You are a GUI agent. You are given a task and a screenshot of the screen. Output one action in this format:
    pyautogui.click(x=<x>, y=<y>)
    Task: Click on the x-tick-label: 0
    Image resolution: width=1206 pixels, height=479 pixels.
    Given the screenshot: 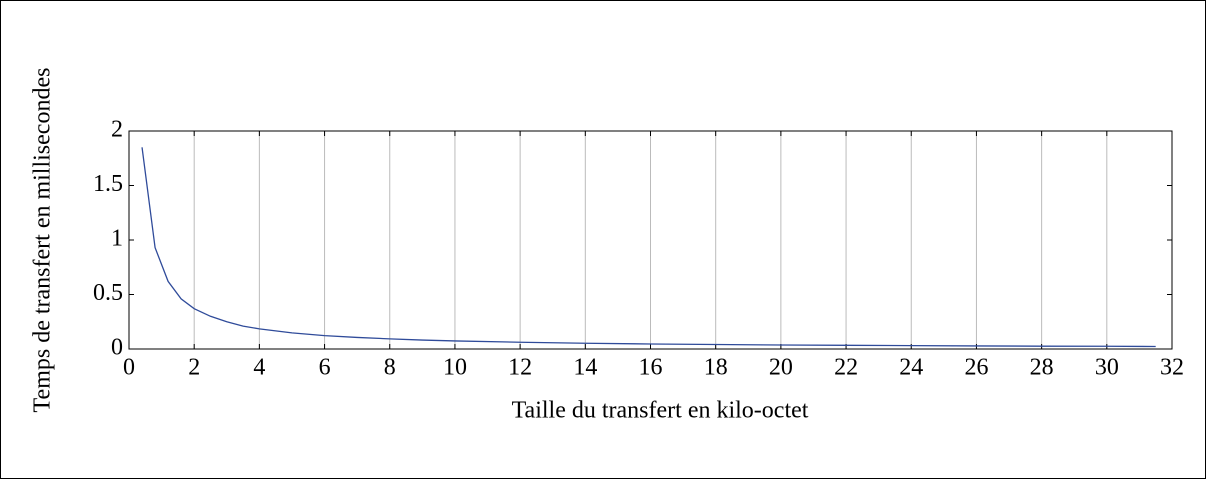 What is the action you would take?
    pyautogui.click(x=129, y=368)
    